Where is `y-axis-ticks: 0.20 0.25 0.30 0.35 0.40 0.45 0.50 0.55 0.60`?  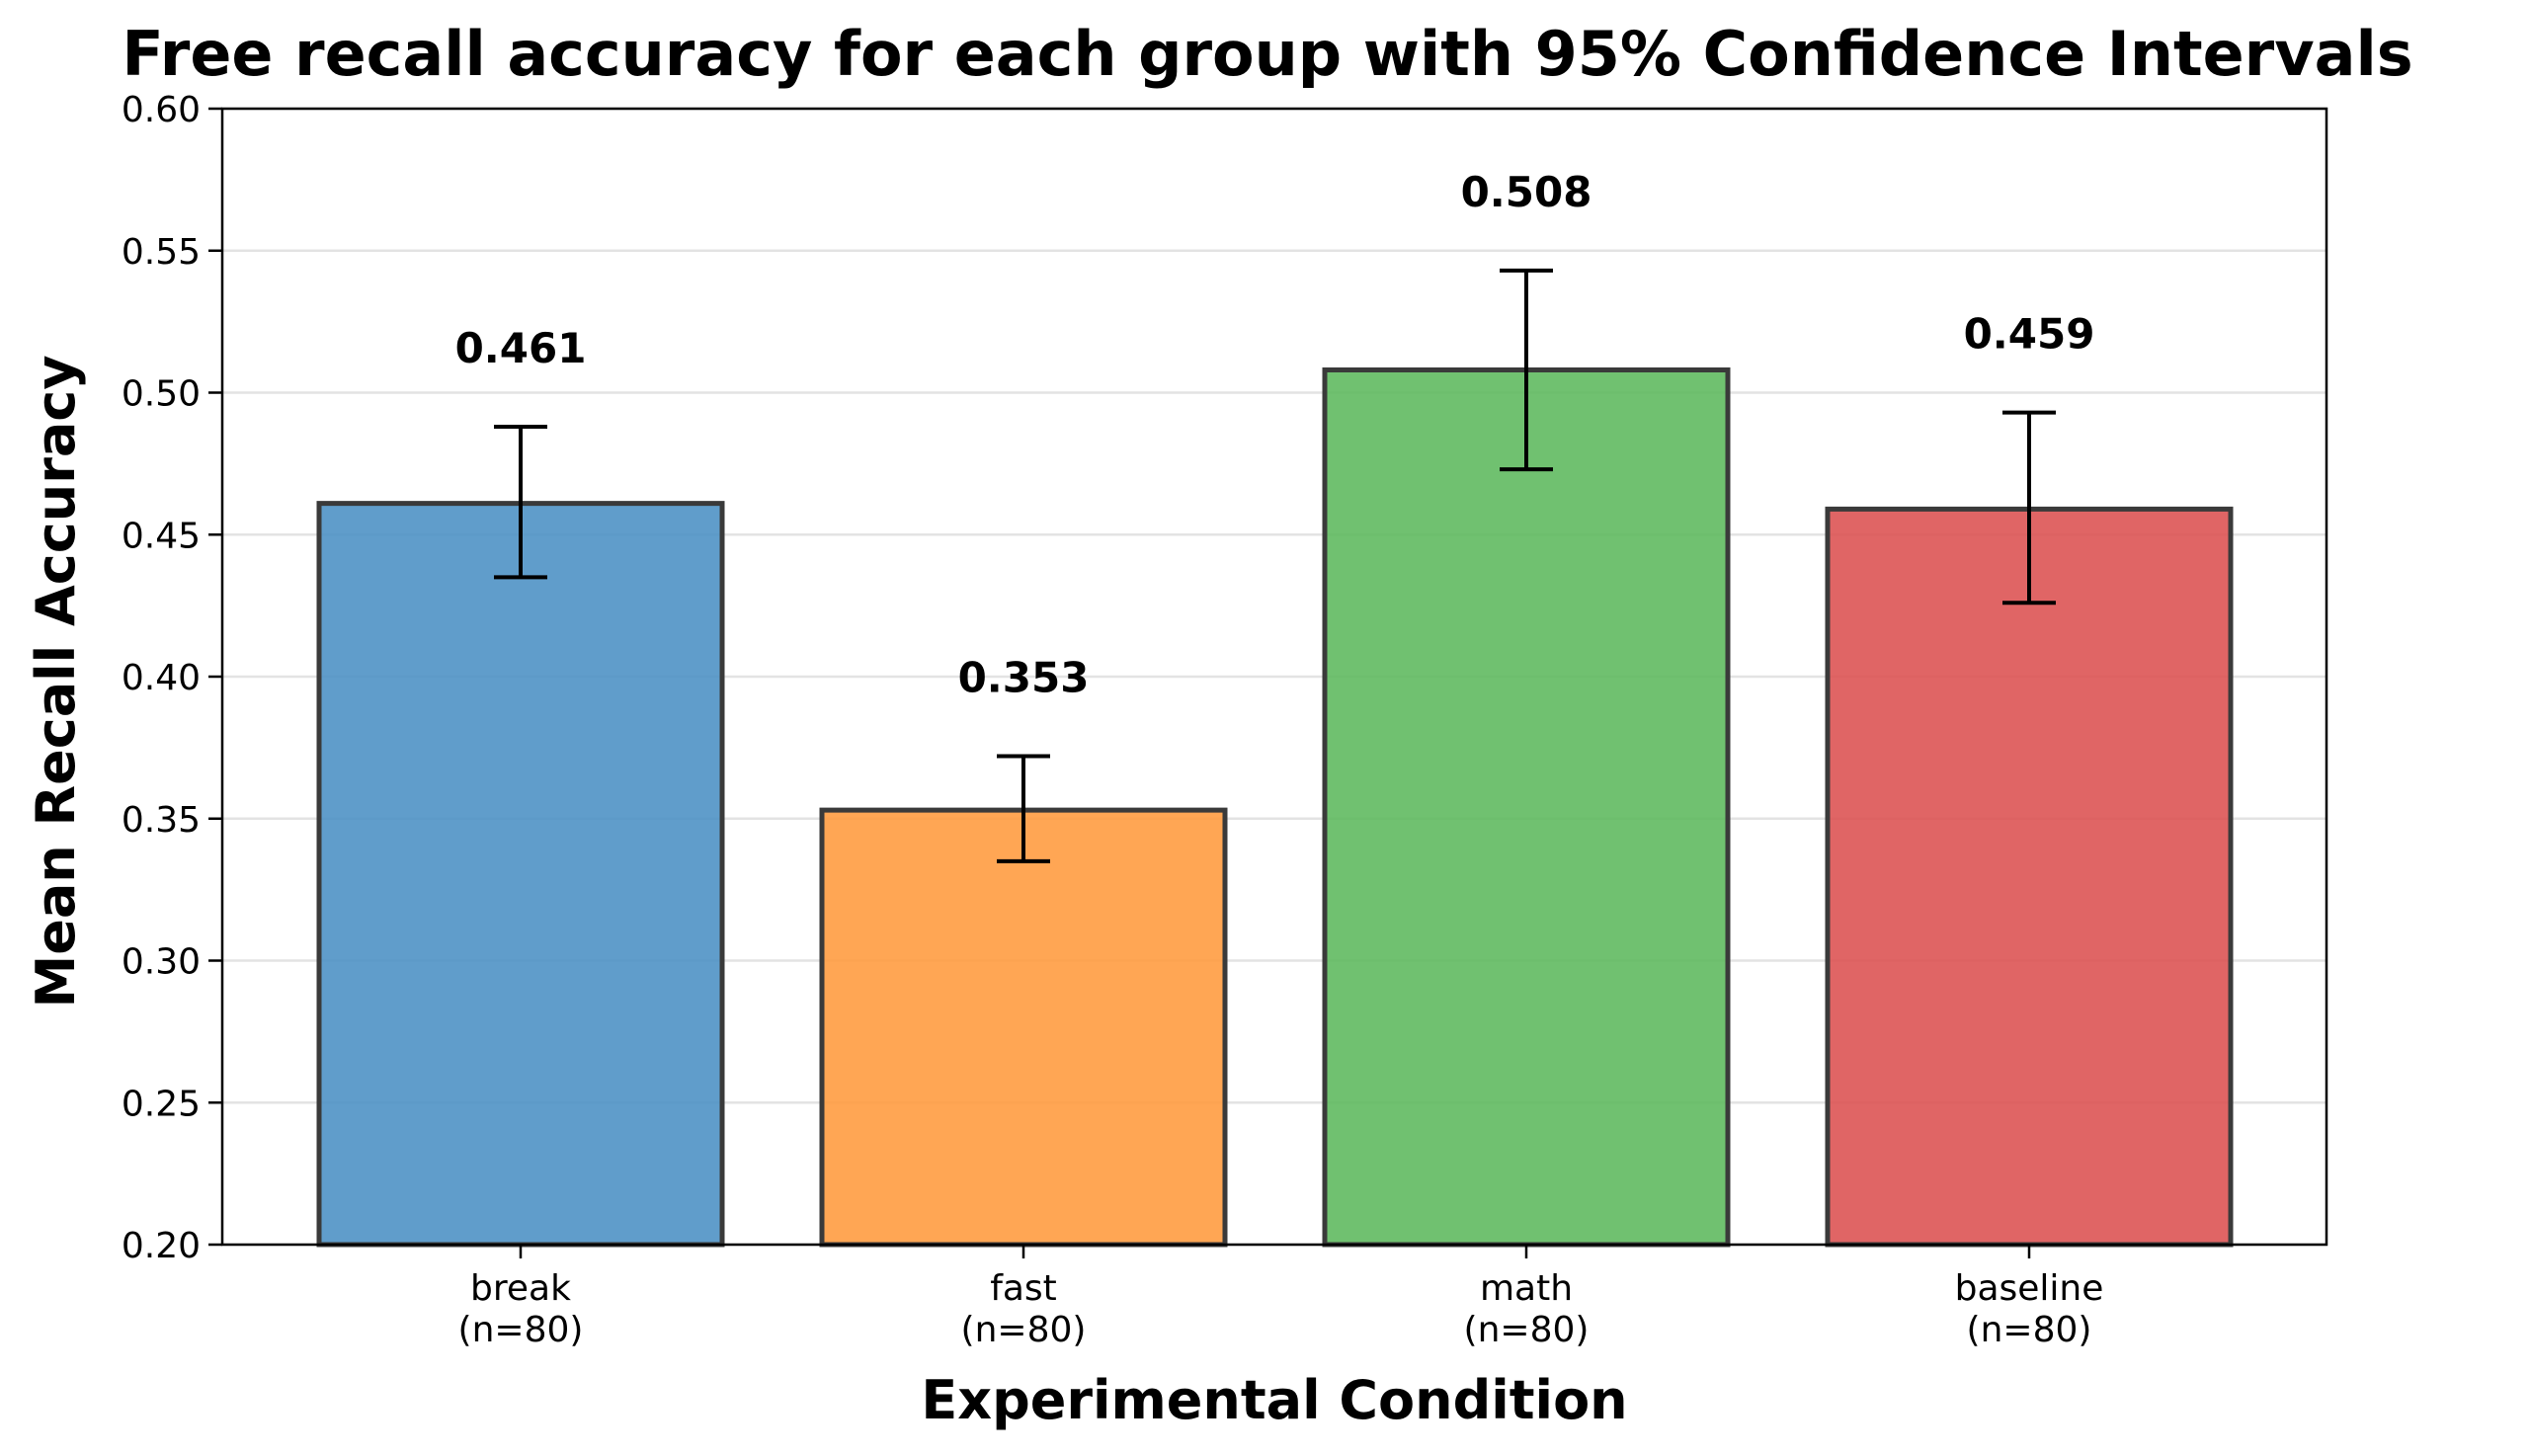
y-axis-ticks: 0.20 0.25 0.30 0.35 0.40 0.45 0.50 0.55 0.60 is located at coordinates (172, 678).